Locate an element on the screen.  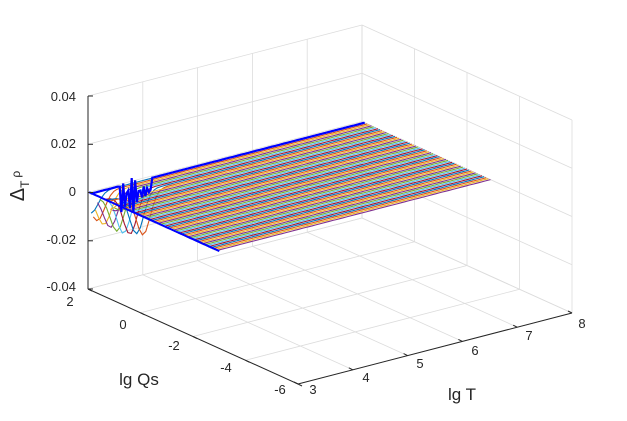
y-tick-label: 2 is located at coordinates (69, 301).